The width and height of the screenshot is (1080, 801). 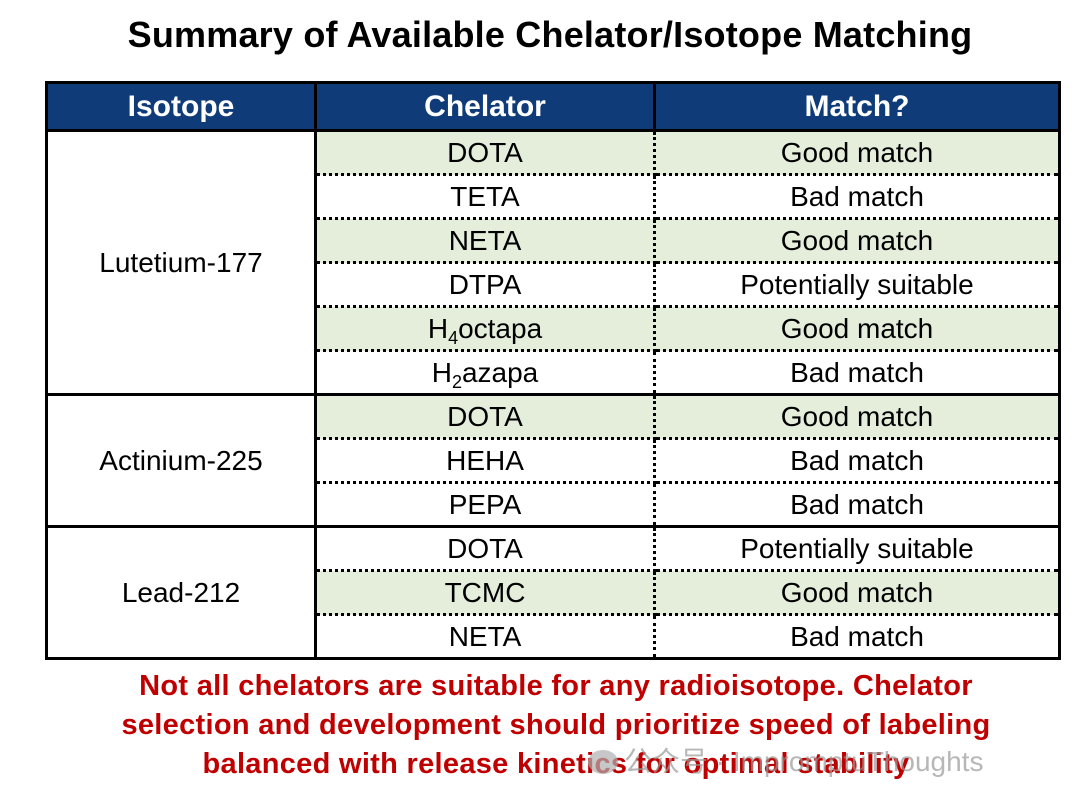 I want to click on table-row: H2azapa Bad match, so click(x=553, y=373).